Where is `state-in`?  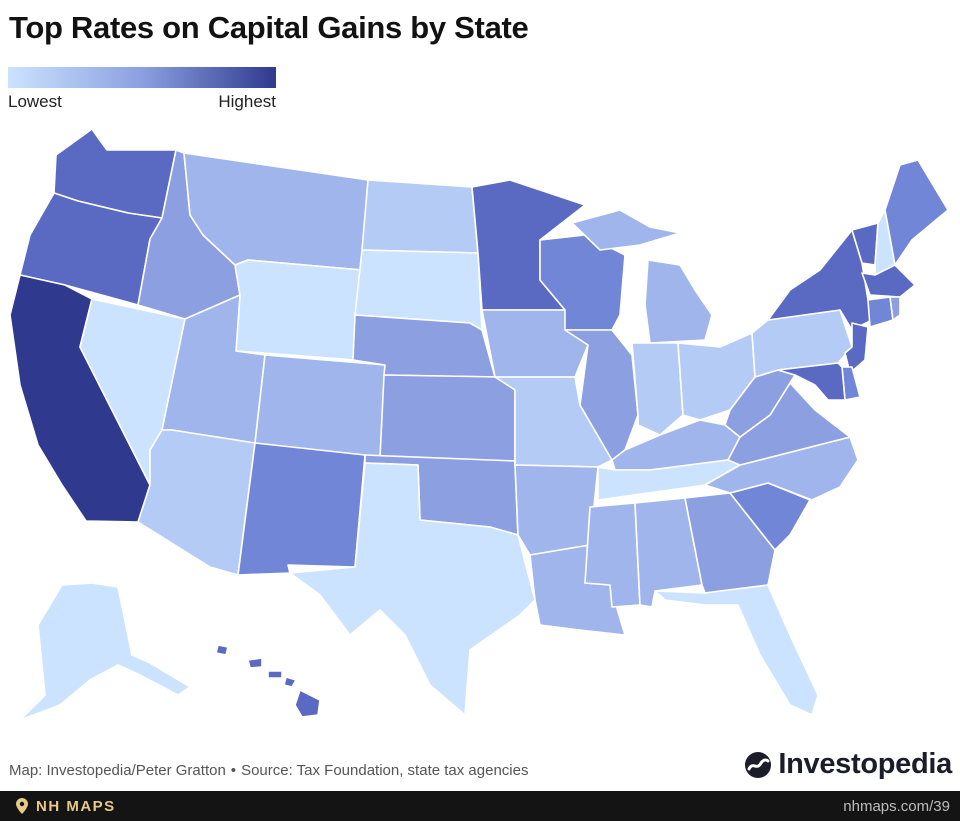 state-in is located at coordinates (657, 389).